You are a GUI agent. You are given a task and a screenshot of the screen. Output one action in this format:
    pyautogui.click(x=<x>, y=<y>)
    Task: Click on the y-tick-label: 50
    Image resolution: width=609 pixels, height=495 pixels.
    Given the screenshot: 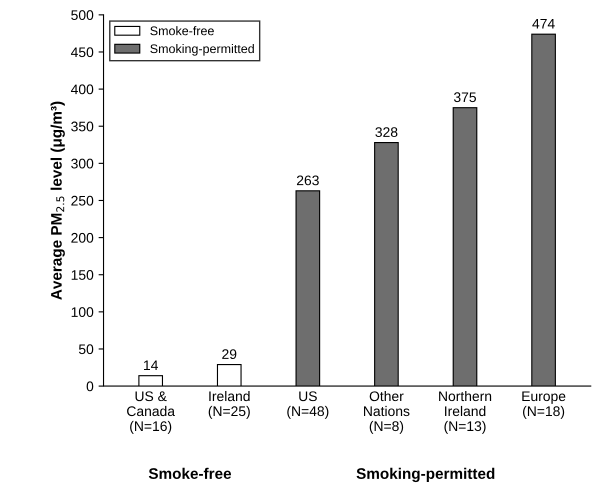 What is the action you would take?
    pyautogui.click(x=86, y=349)
    